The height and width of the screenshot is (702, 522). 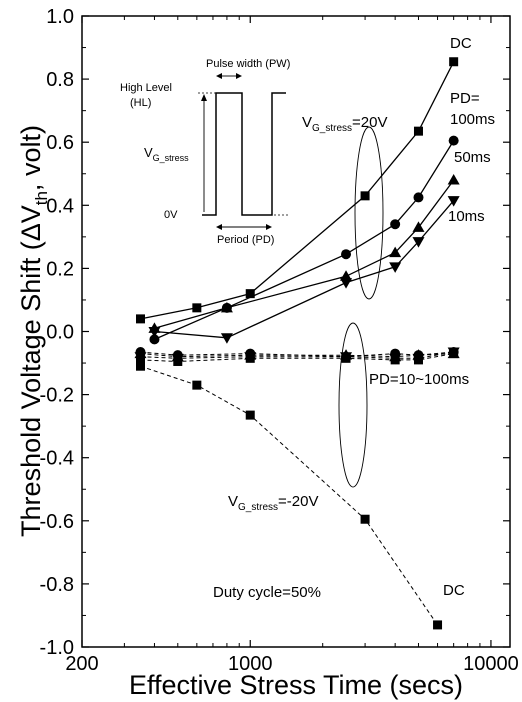 I want to click on inset-vg: VG_stress, so click(x=166, y=154).